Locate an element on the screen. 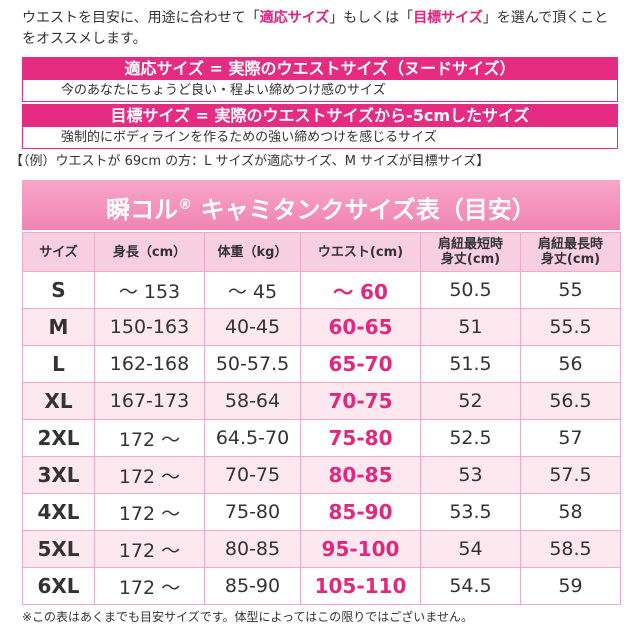 Image resolution: width=640 pixels, height=640 pixels. cell: 105-110 is located at coordinates (360, 586).